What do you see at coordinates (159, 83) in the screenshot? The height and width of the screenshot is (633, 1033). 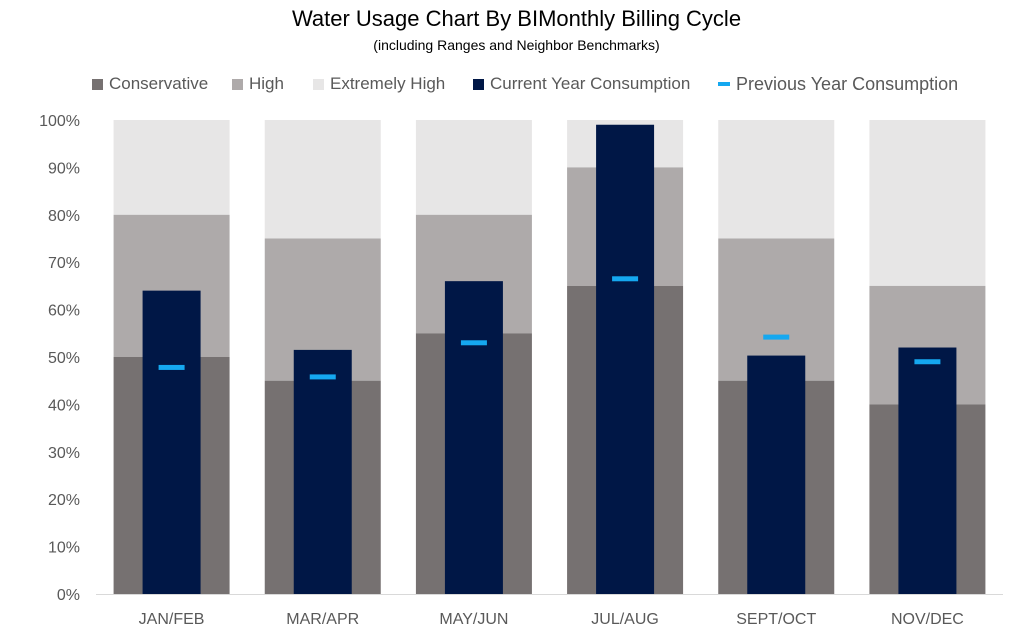 I see `legend-label-conservative: Conservative` at bounding box center [159, 83].